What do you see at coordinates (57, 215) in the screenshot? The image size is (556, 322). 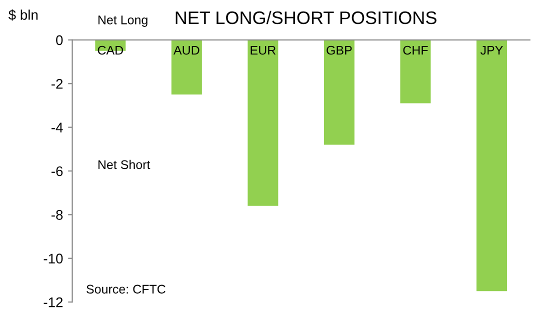 I see `y-tick-label: -8` at bounding box center [57, 215].